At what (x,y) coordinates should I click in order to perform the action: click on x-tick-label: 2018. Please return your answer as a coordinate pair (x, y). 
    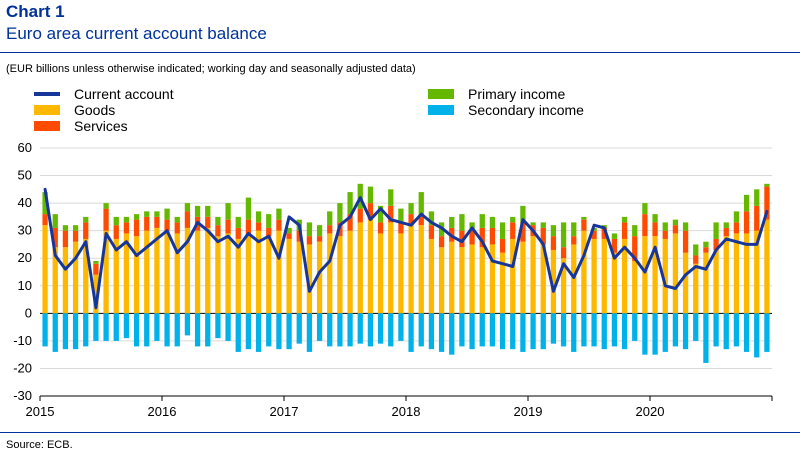
    Looking at the image, I should click on (406, 411).